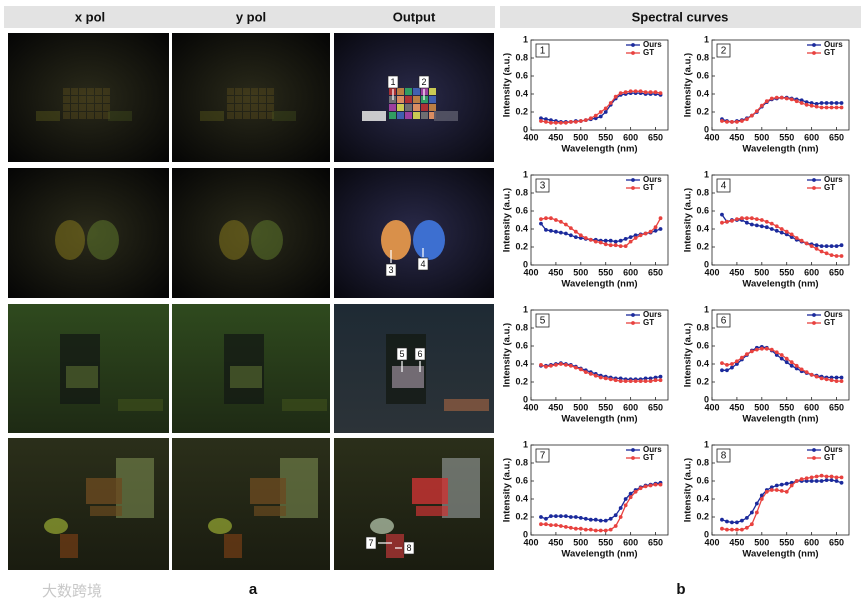  What do you see at coordinates (401, 354) in the screenshot?
I see `annotation-label: 5` at bounding box center [401, 354].